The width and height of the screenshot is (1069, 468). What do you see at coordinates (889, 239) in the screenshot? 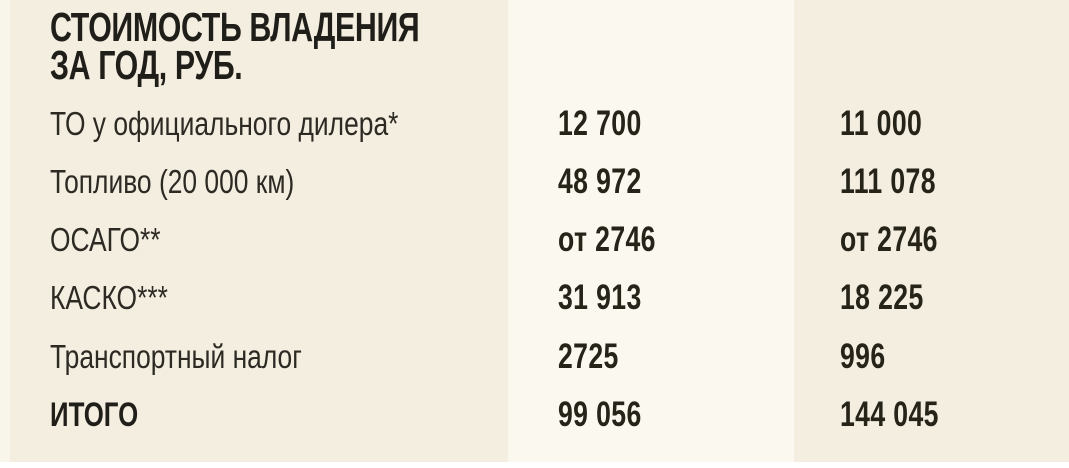
I see `row-value-col2: от 2746` at bounding box center [889, 239].